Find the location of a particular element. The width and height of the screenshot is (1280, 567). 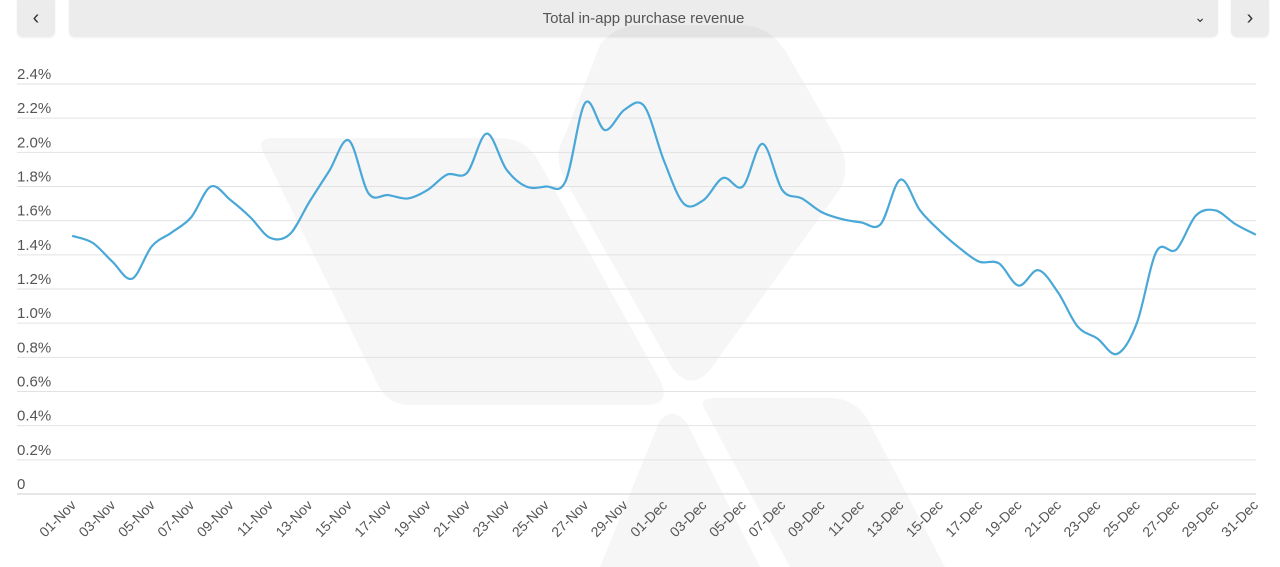

chevron-left-icon: ‹ is located at coordinates (36, 18).